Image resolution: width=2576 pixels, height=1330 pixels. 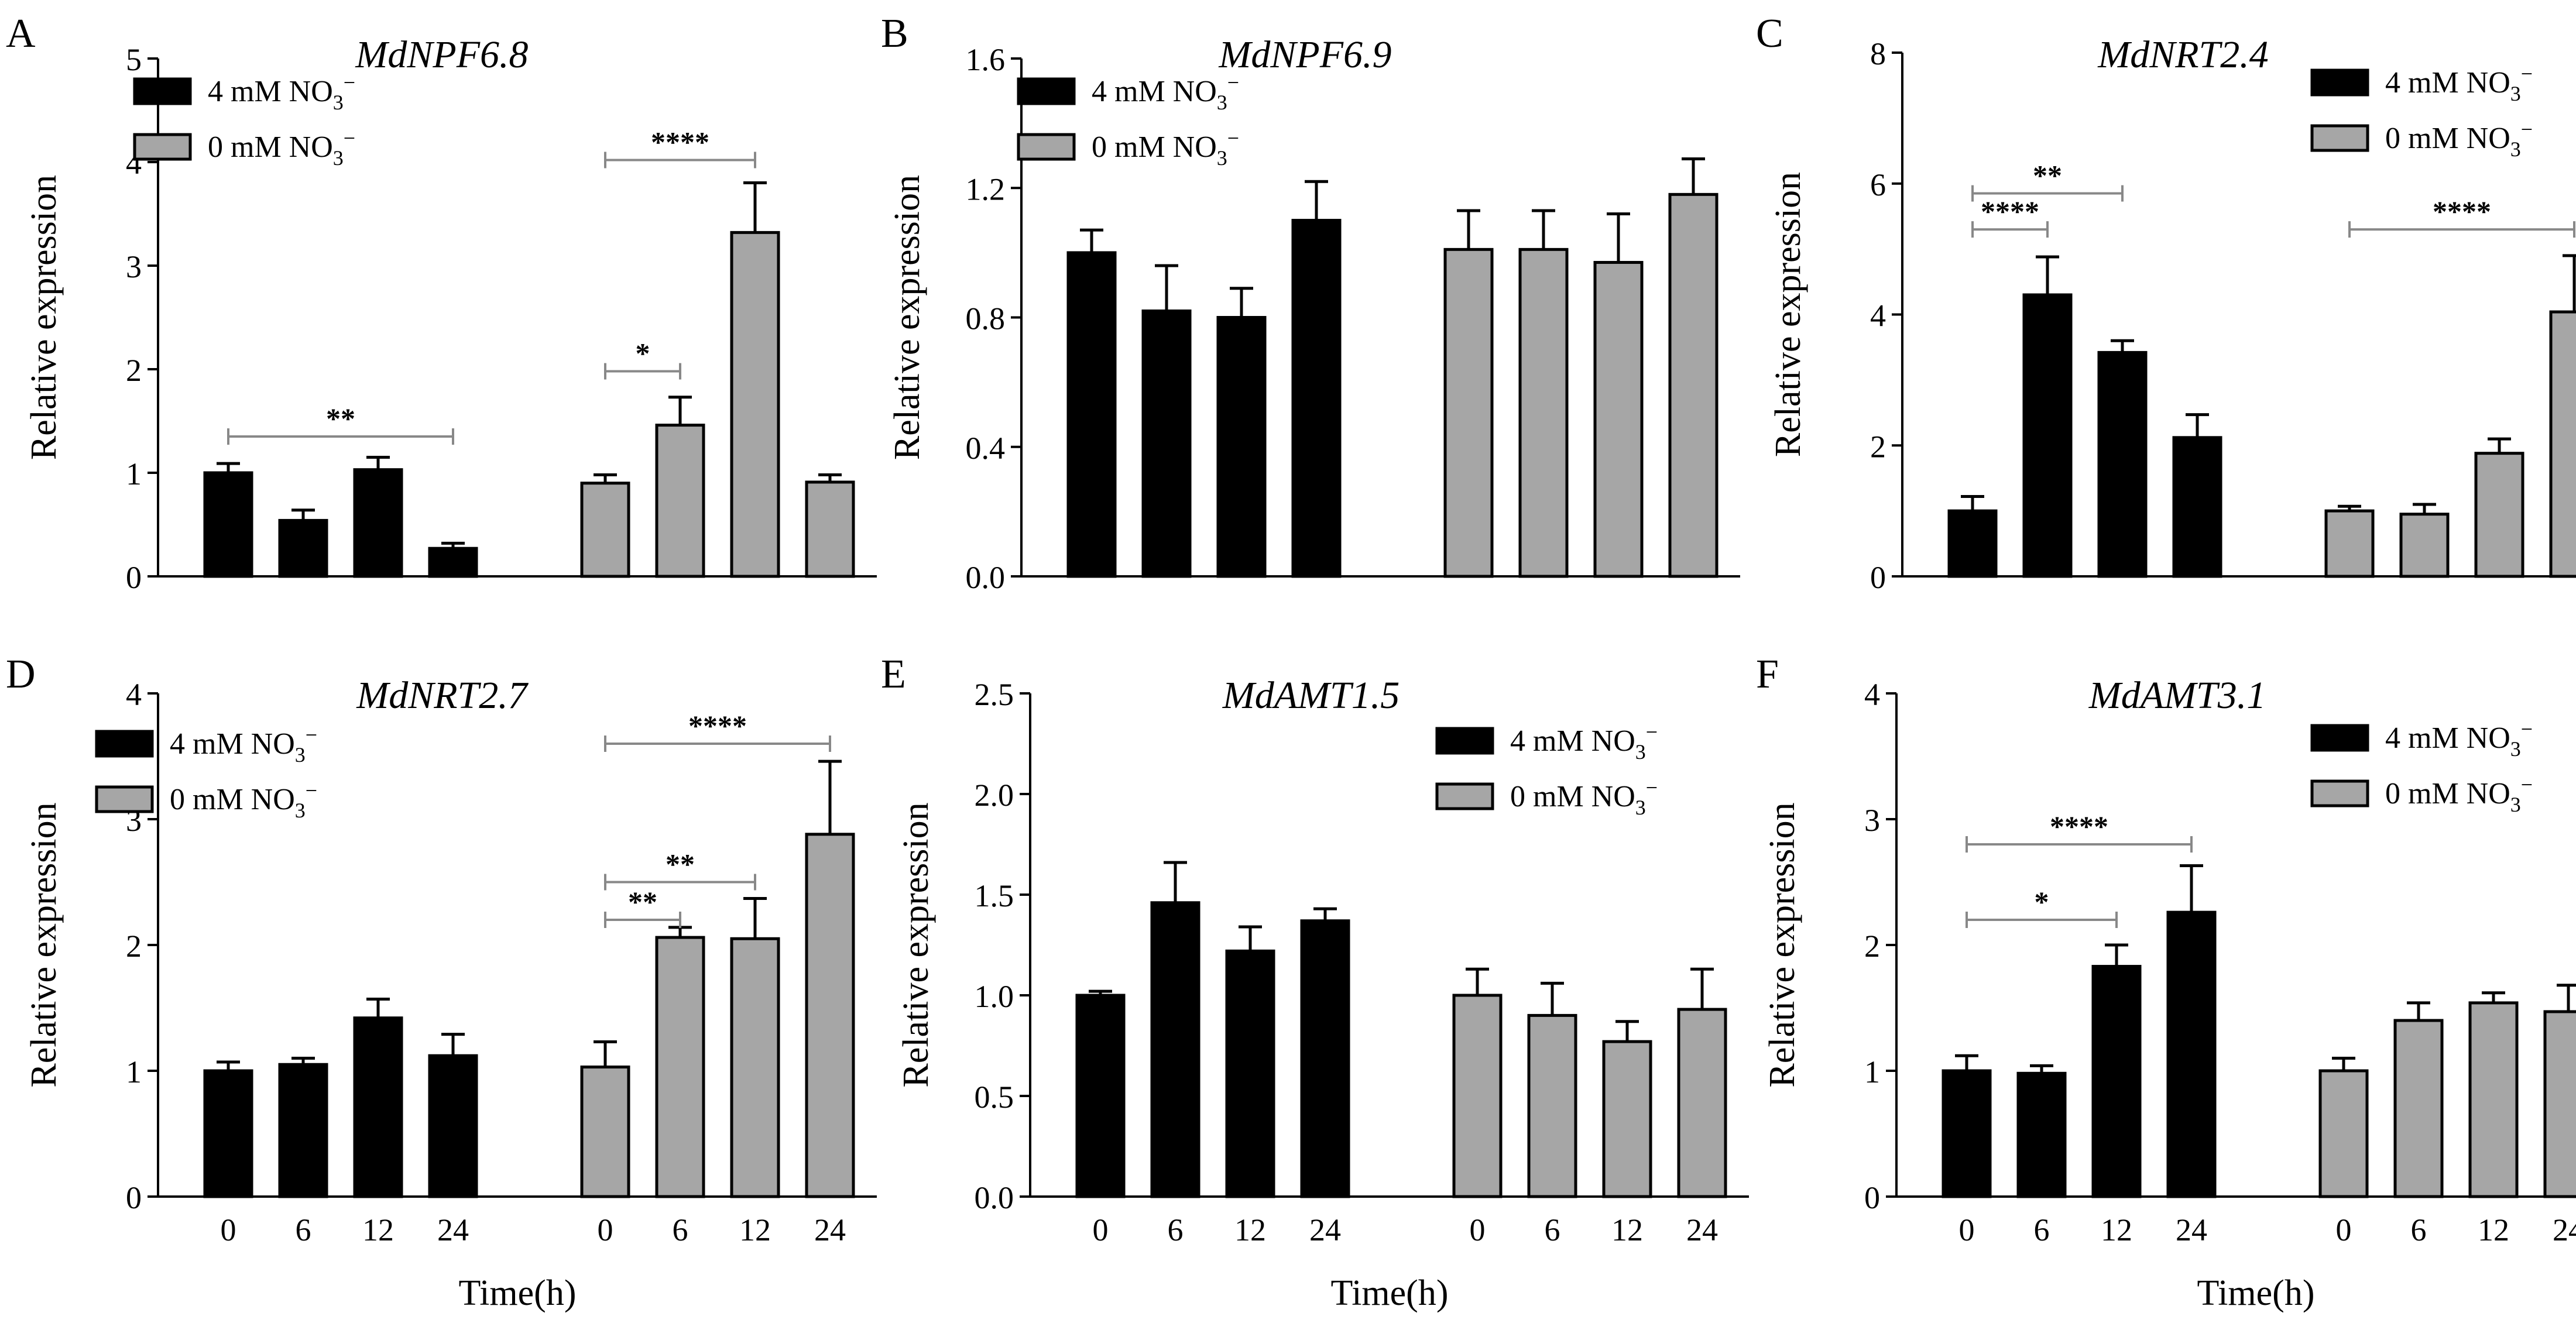 I want to click on y-tick-label: 2.5, so click(x=994, y=695).